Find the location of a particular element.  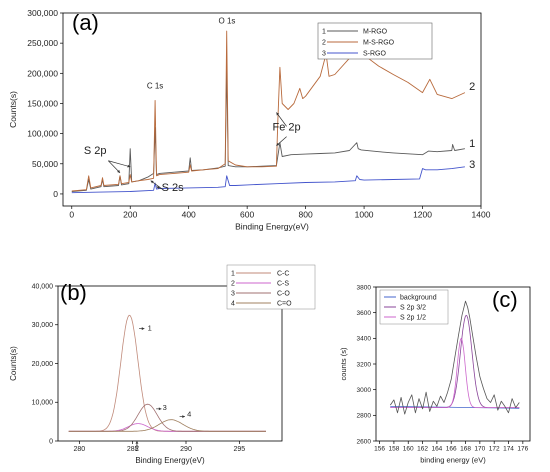

y-tick-label: 50,000 is located at coordinates (45, 164).